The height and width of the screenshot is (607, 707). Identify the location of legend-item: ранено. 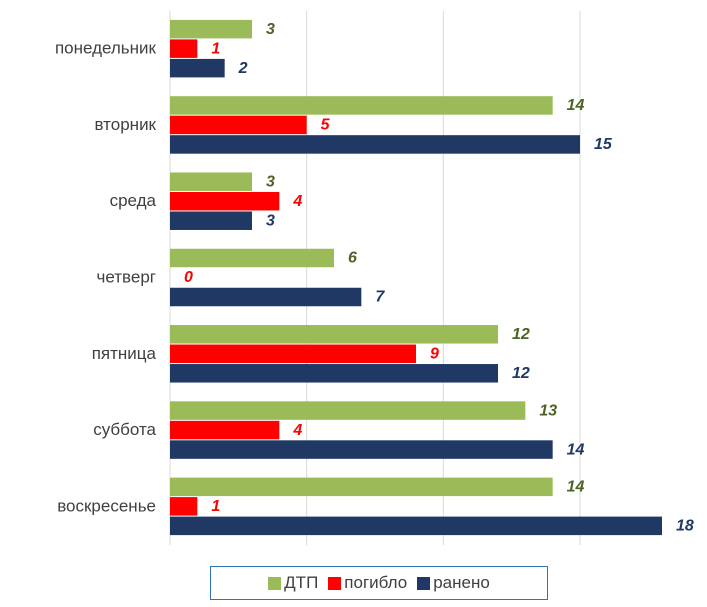
(453, 583).